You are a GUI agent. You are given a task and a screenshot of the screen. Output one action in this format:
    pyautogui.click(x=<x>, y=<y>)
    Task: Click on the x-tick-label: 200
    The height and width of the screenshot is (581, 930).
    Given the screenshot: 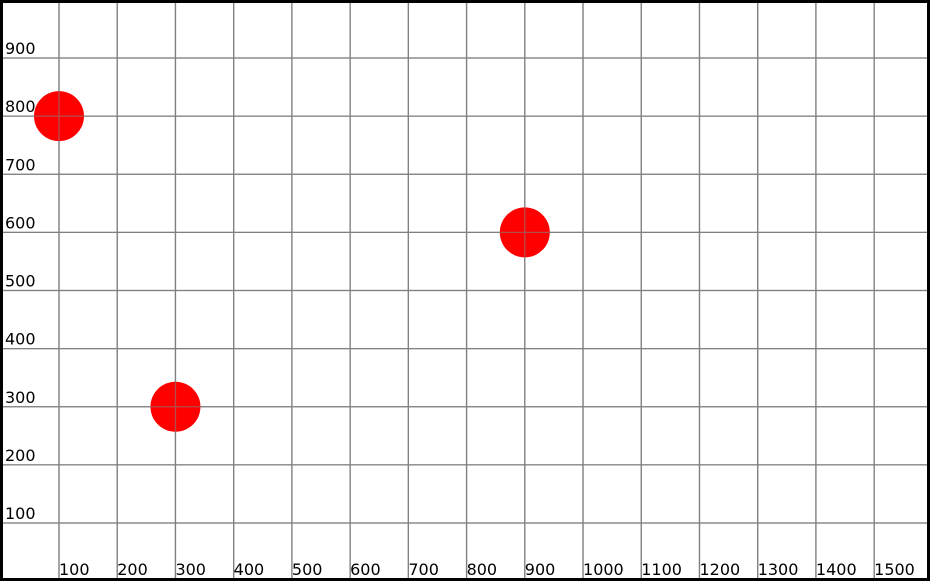 What is the action you would take?
    pyautogui.click(x=132, y=569)
    